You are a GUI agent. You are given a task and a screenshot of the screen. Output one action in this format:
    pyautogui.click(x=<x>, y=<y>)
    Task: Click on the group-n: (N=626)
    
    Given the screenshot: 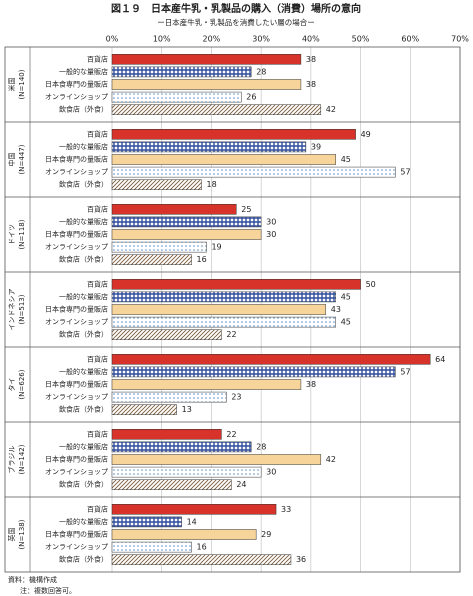 What is the action you would take?
    pyautogui.click(x=22, y=384)
    